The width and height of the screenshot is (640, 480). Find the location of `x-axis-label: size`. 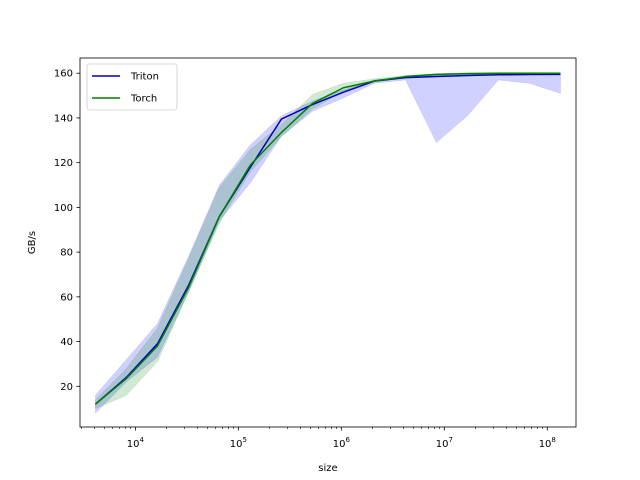

x-axis-label: size is located at coordinates (327, 468).